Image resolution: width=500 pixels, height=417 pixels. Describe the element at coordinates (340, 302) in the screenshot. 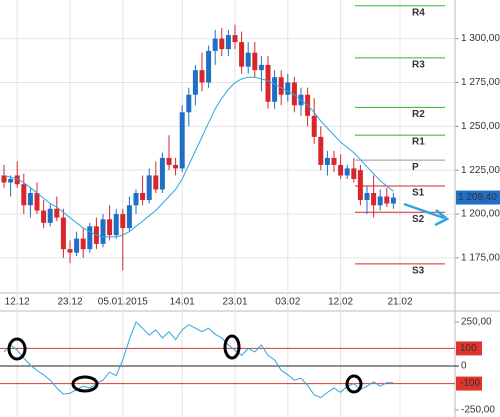

I see `x-tick-label: 12.02` at that location.